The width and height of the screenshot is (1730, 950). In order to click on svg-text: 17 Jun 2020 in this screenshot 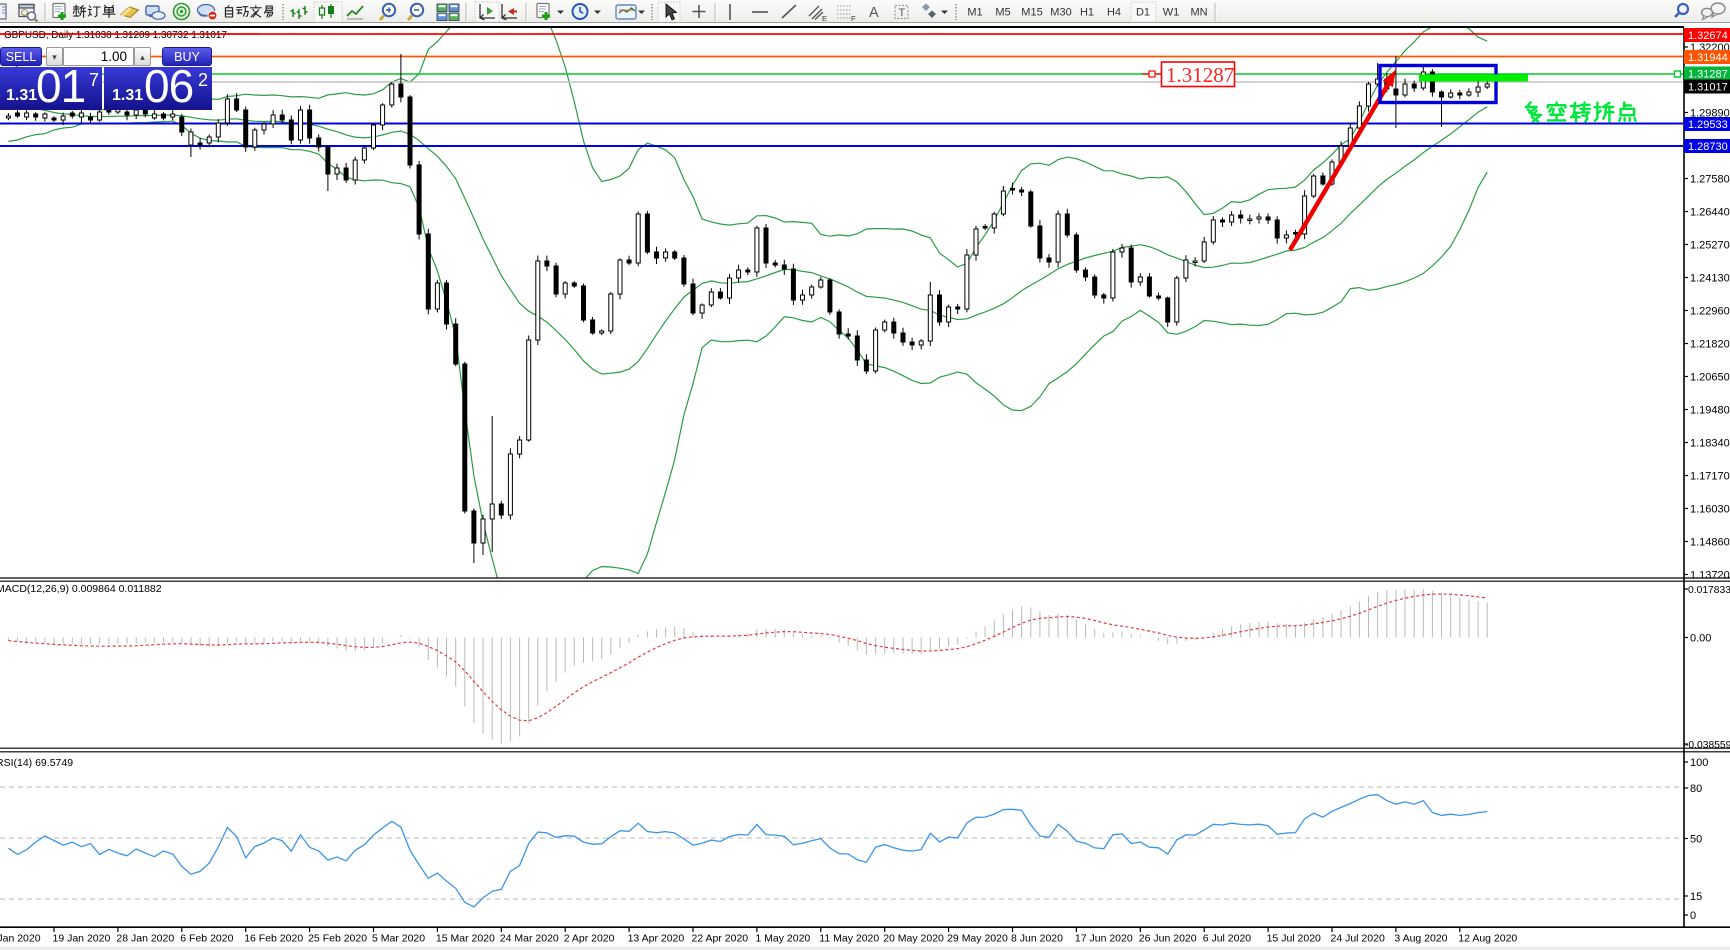, I will do `click(1104, 939)`.